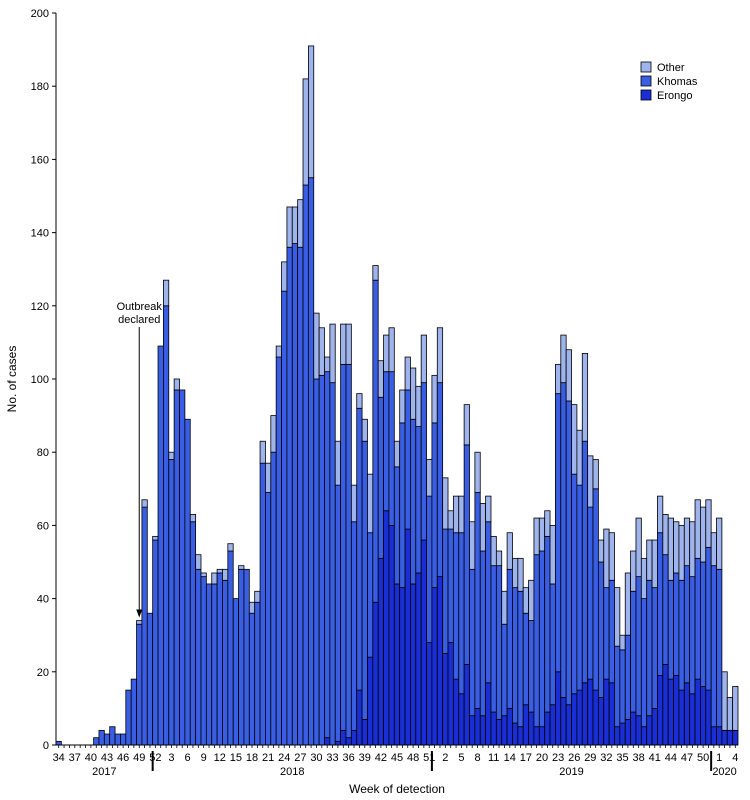 The height and width of the screenshot is (800, 750). Describe the element at coordinates (236, 758) in the screenshot. I see `x-tick-label: 15` at that location.